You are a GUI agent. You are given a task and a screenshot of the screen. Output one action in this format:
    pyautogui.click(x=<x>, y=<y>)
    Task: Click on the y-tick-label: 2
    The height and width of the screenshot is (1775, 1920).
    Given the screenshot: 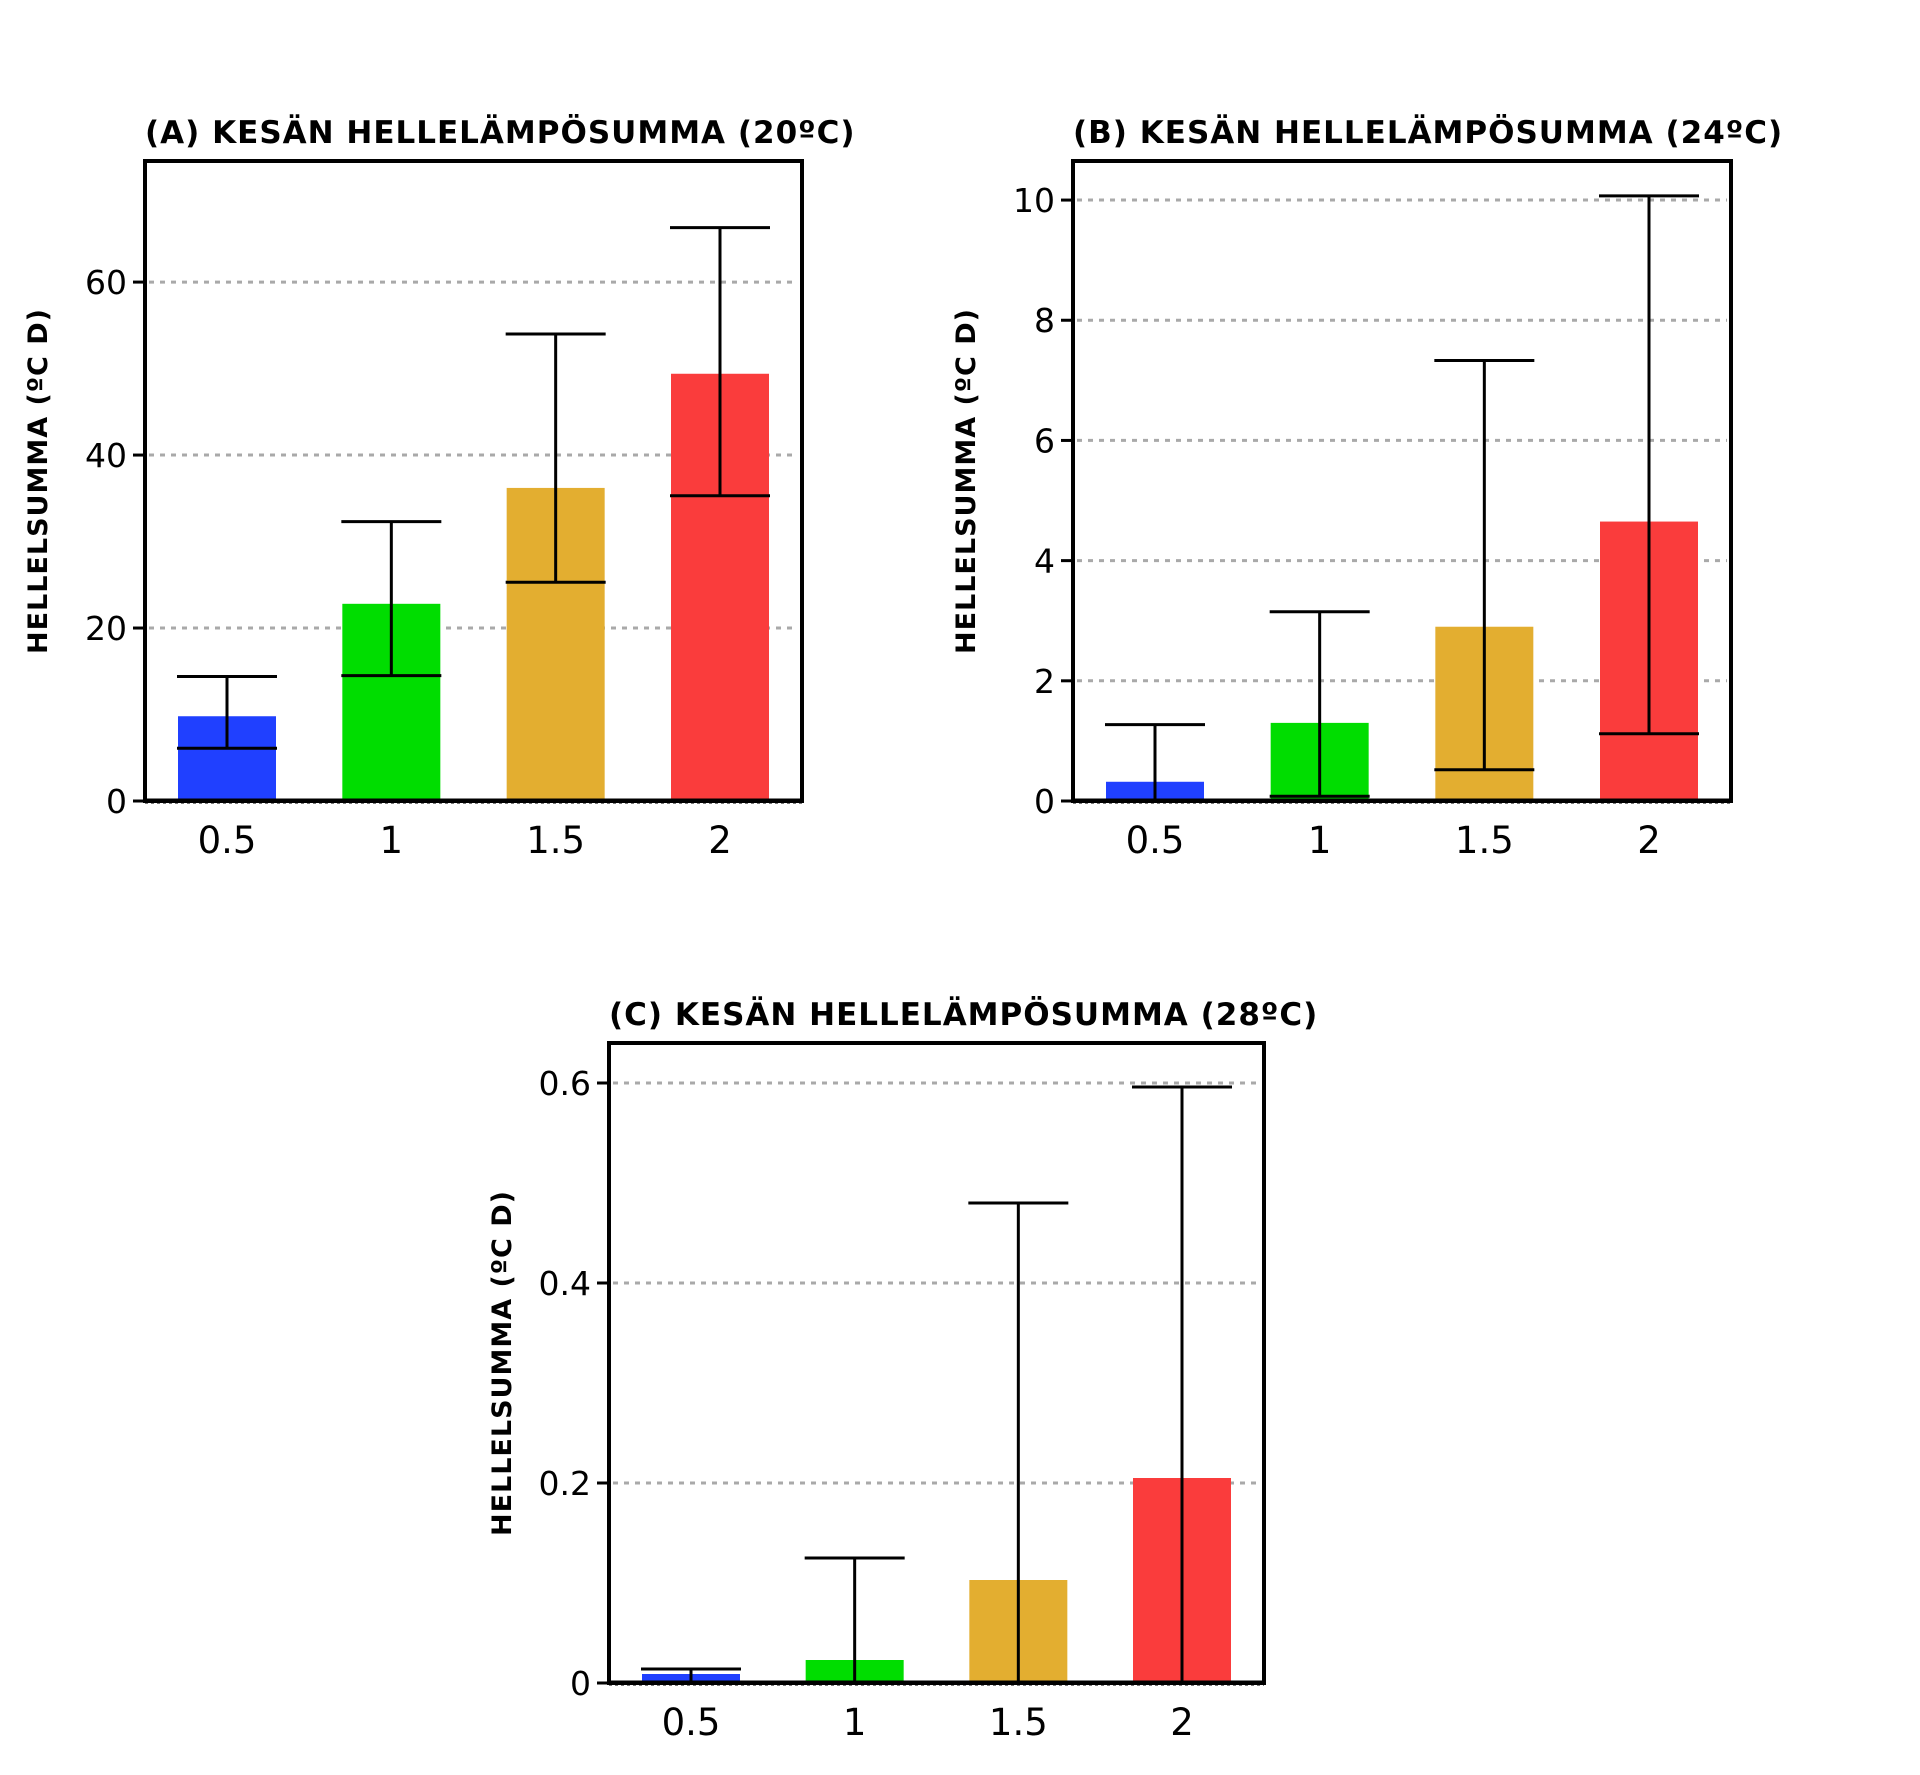 What is the action you would take?
    pyautogui.click(x=1044, y=681)
    